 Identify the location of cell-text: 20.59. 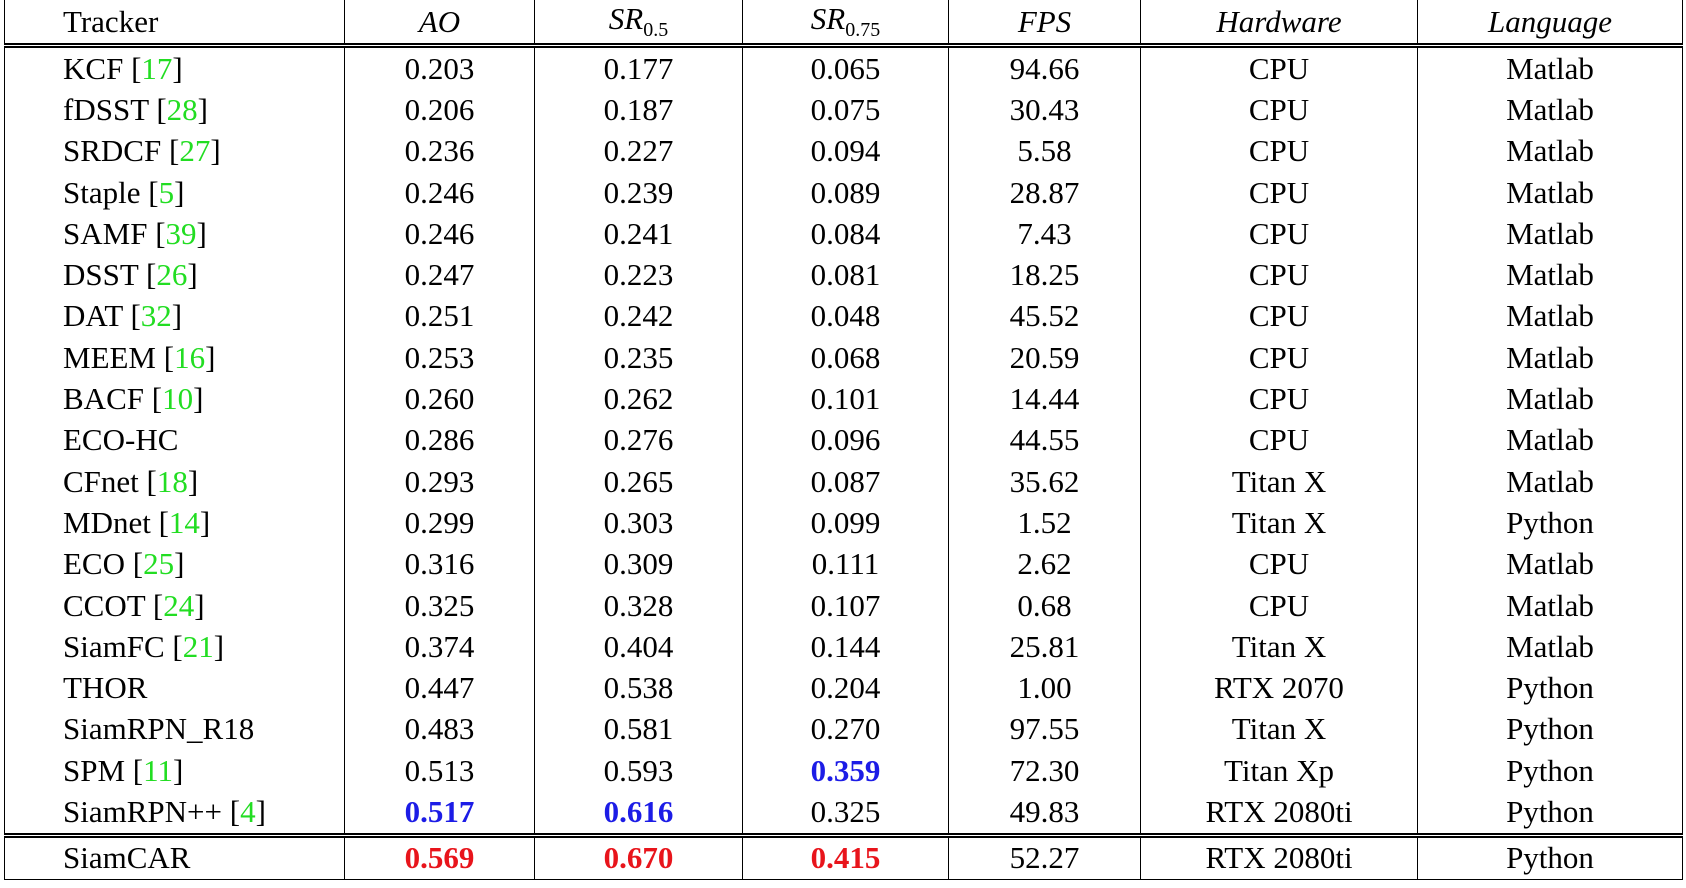
(1044, 357).